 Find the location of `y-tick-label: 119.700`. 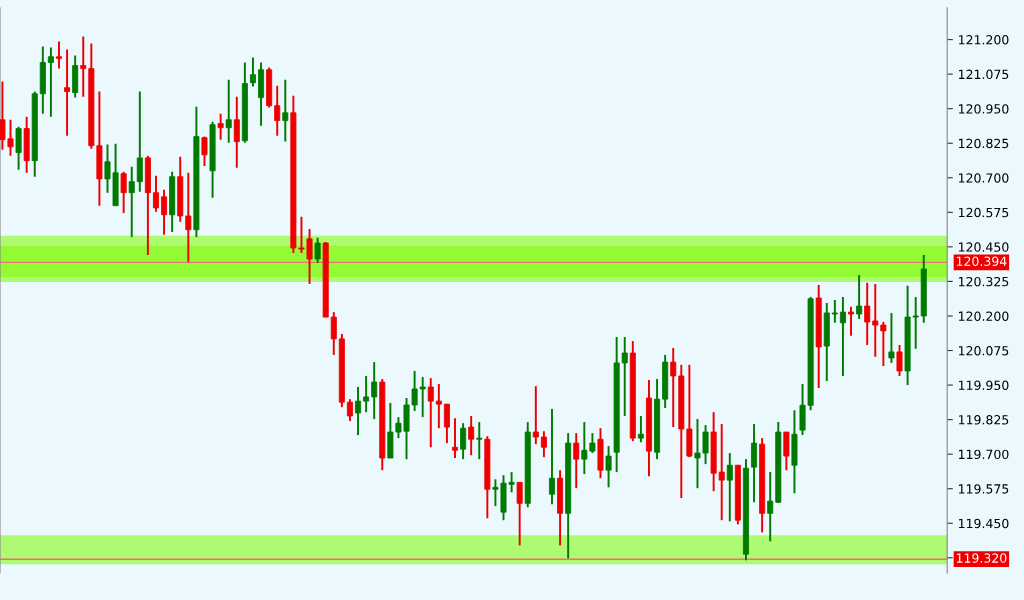

y-tick-label: 119.700 is located at coordinates (983, 454).